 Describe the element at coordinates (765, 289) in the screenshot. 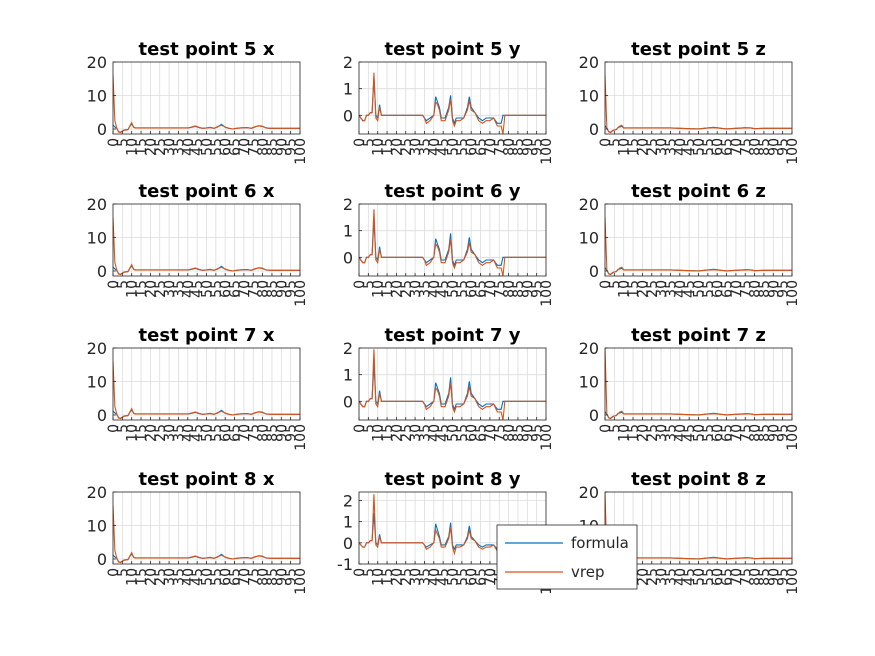

I see `x-tick-label: 85` at that location.